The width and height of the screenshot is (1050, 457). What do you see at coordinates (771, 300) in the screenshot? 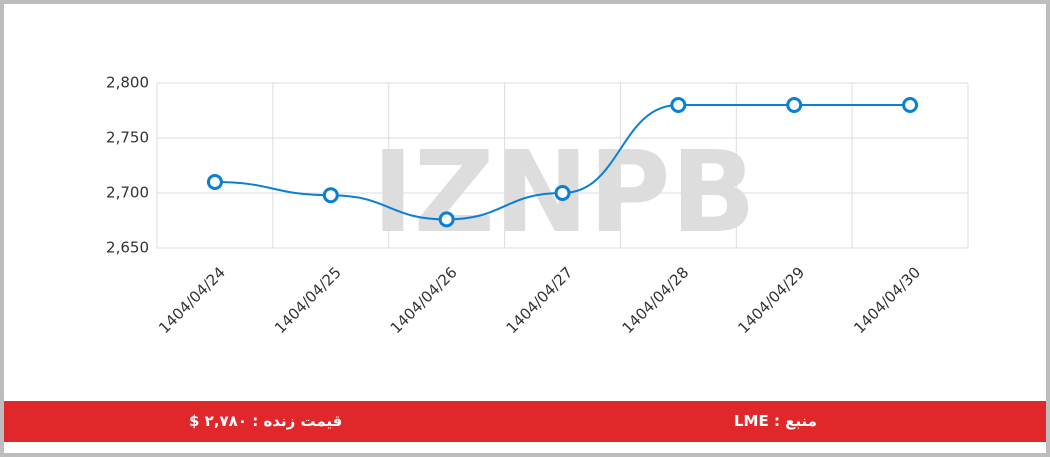
I see `x-tick-label: 1404/04/29` at bounding box center [771, 300].